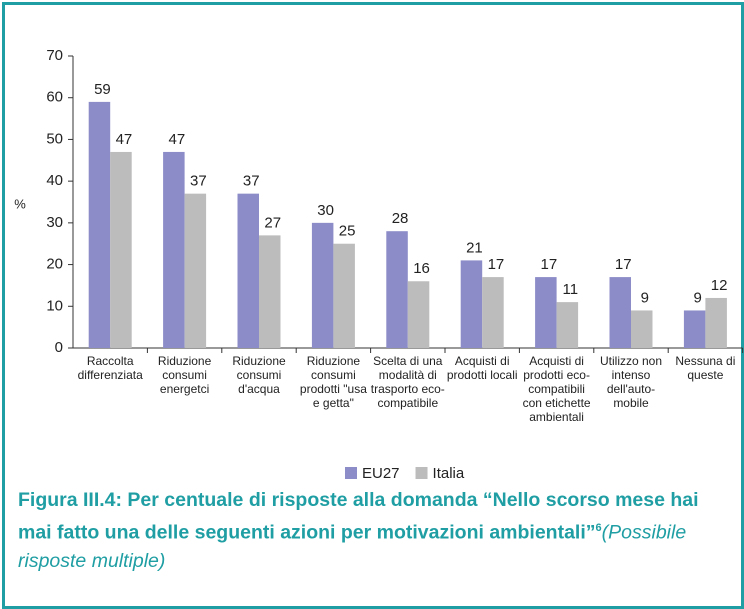  I want to click on y-tick-label: 60, so click(54, 97).